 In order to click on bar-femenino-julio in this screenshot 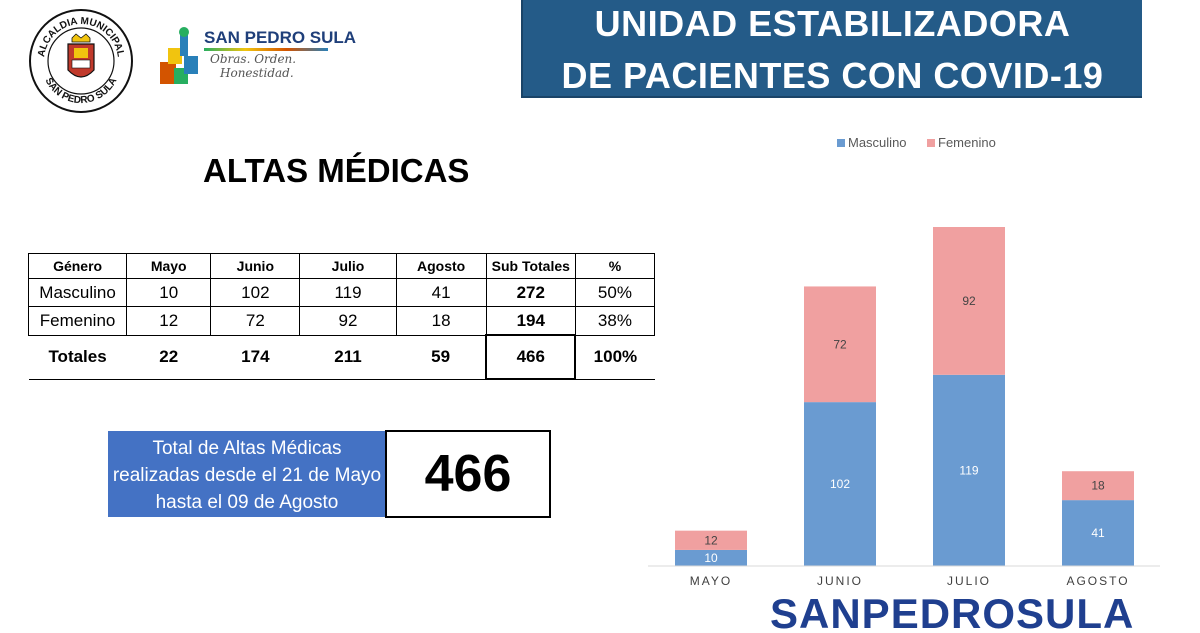, I will do `click(969, 301)`.